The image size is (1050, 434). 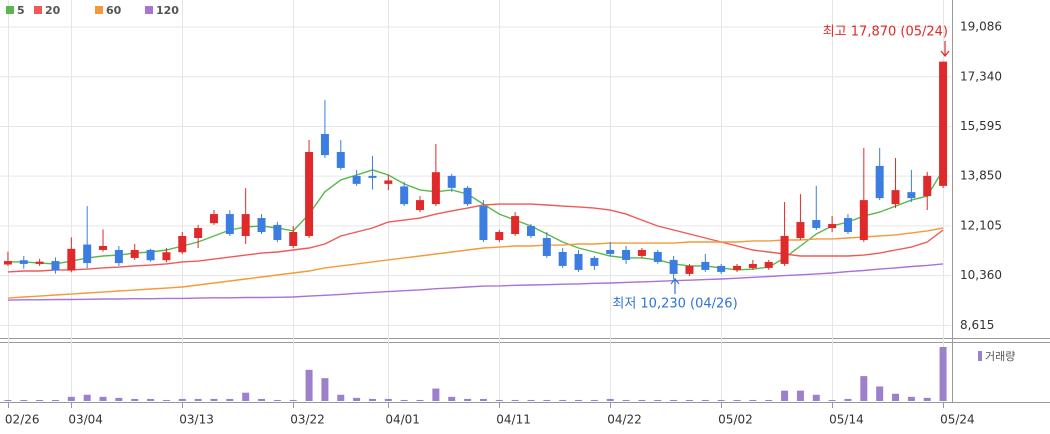 I want to click on low-arrow-head, so click(x=675, y=281).